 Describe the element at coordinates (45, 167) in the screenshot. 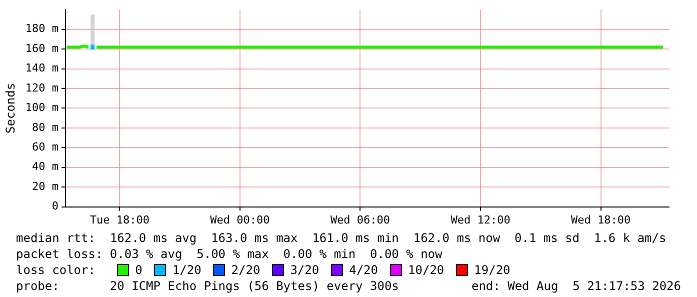

I see `y-tick-label: 40 m` at that location.